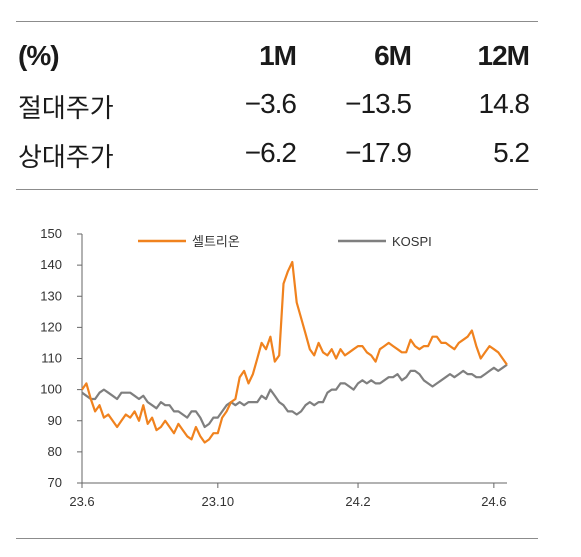 The width and height of the screenshot is (581, 557). Describe the element at coordinates (39, 55) in the screenshot. I see `header-unit: (%)` at that location.